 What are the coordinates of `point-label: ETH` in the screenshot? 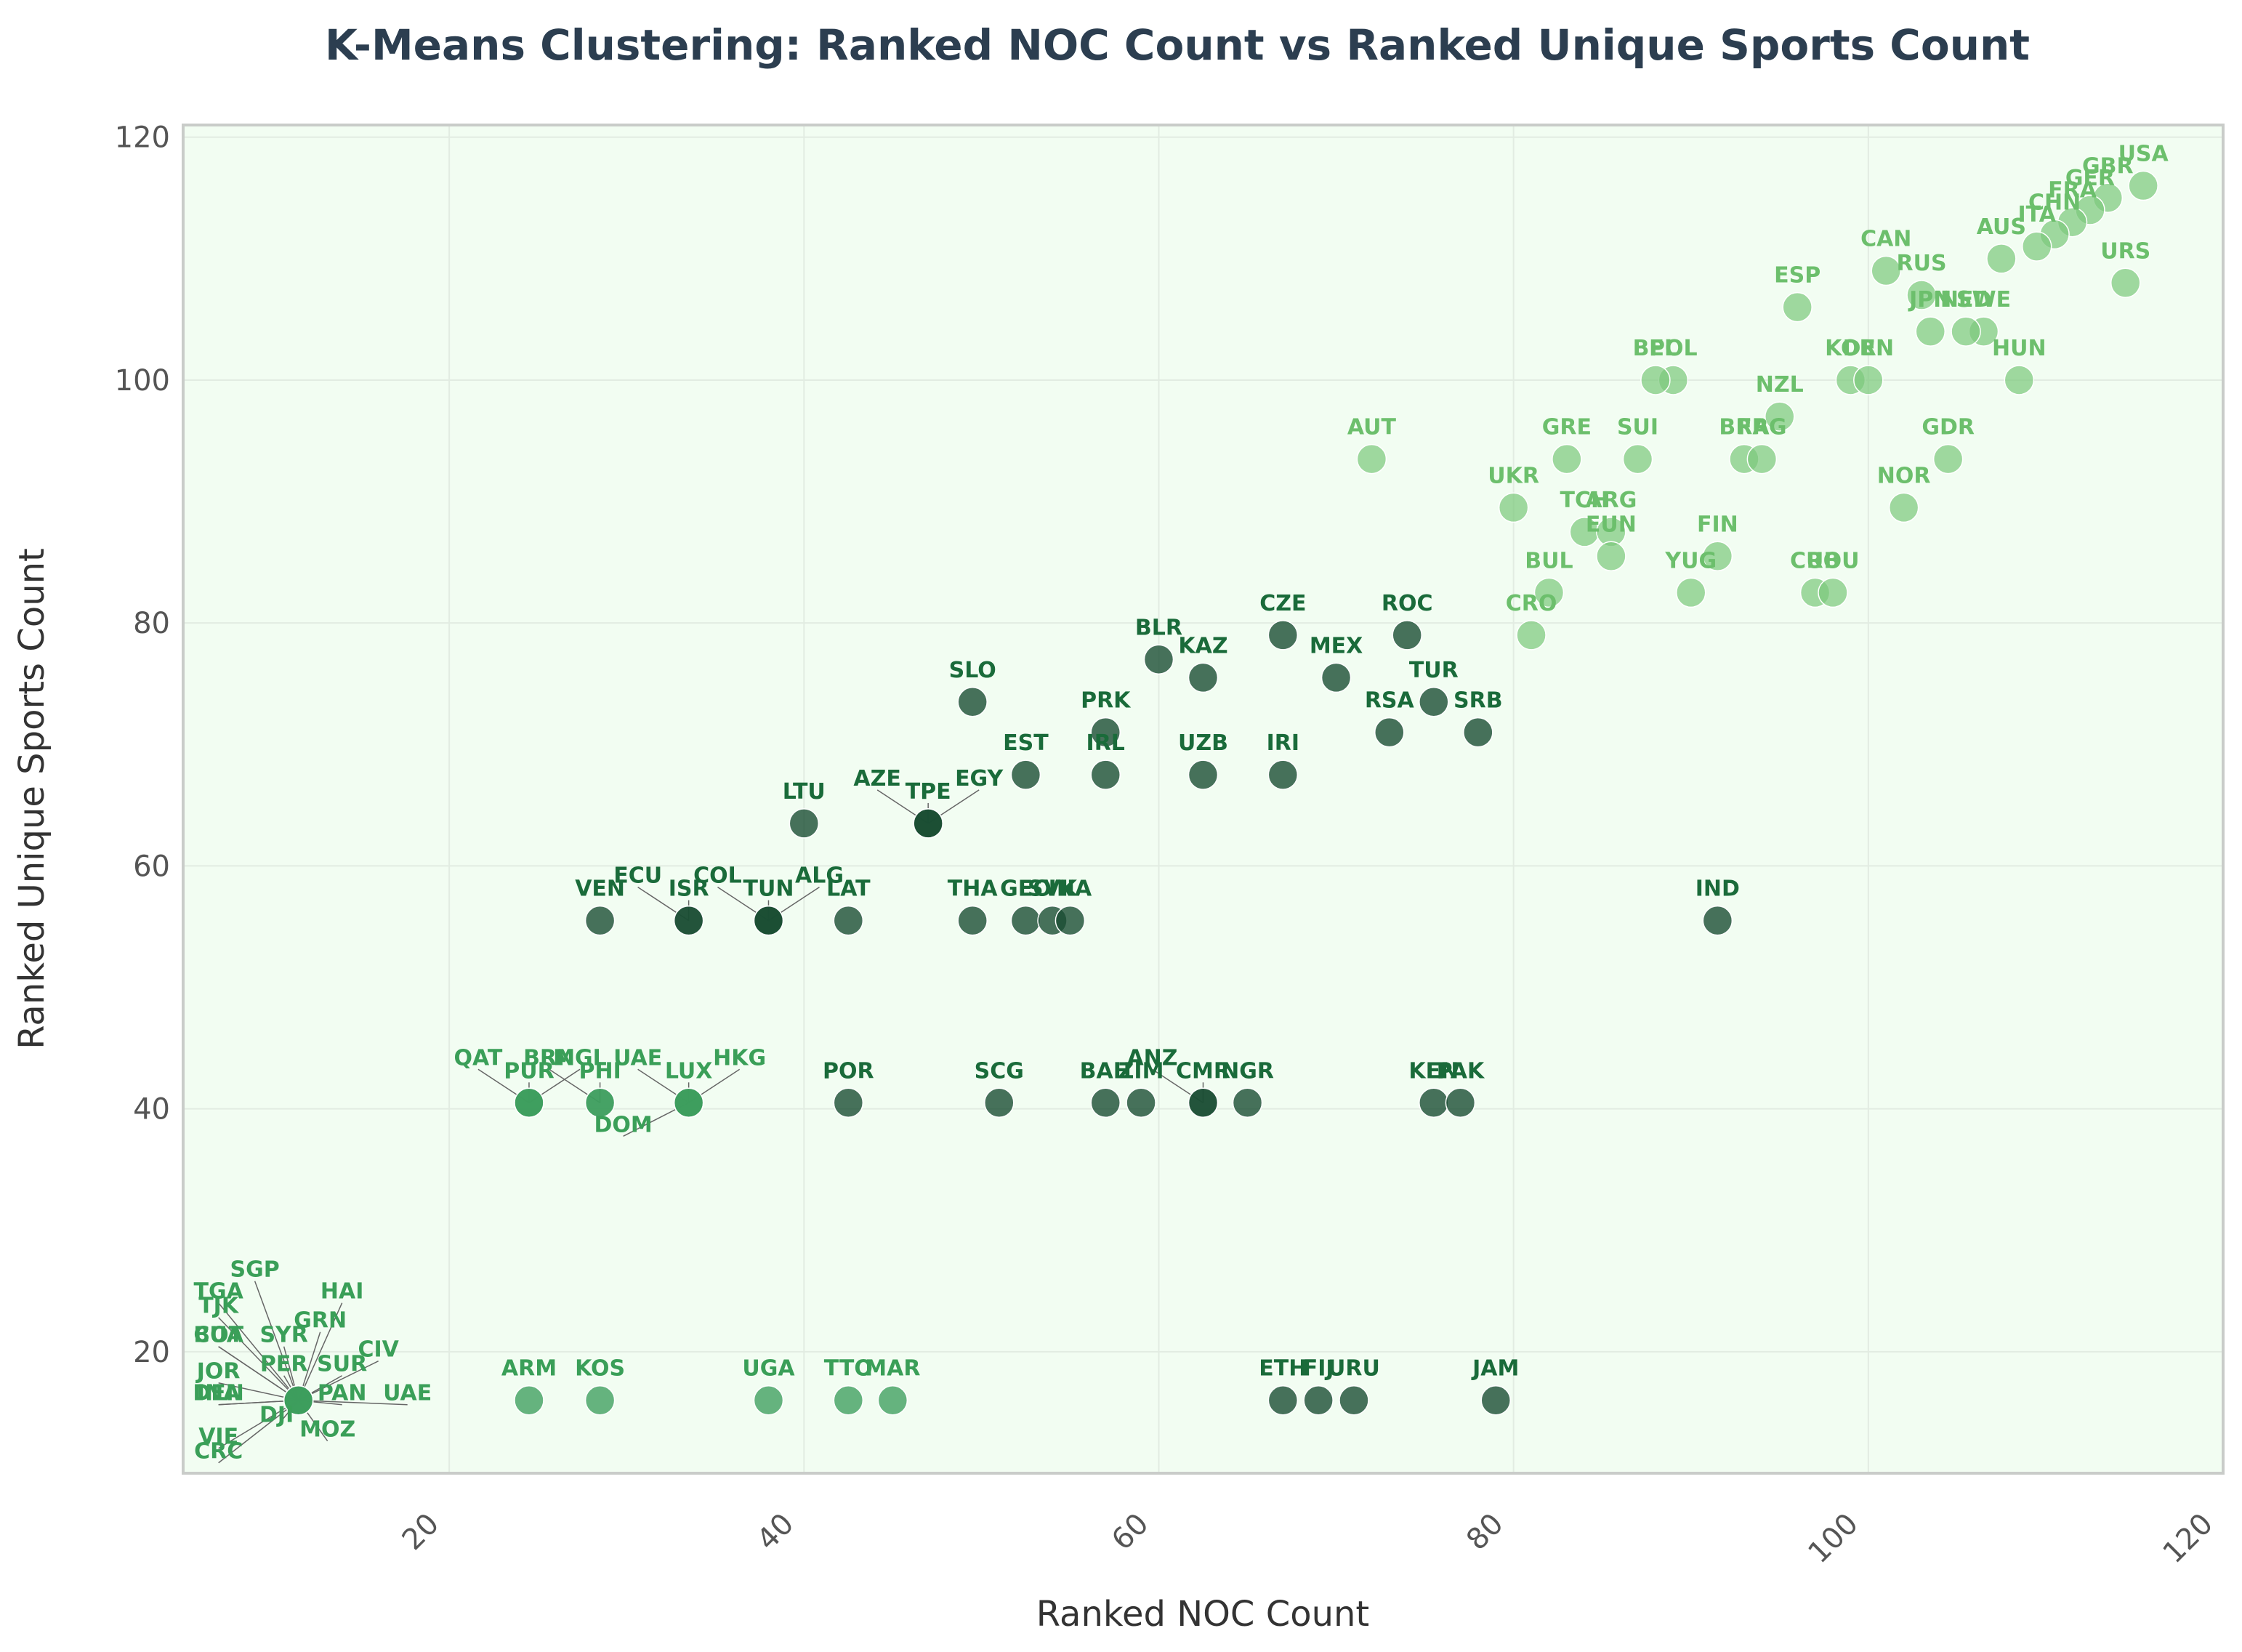 It's located at (1283, 1369).